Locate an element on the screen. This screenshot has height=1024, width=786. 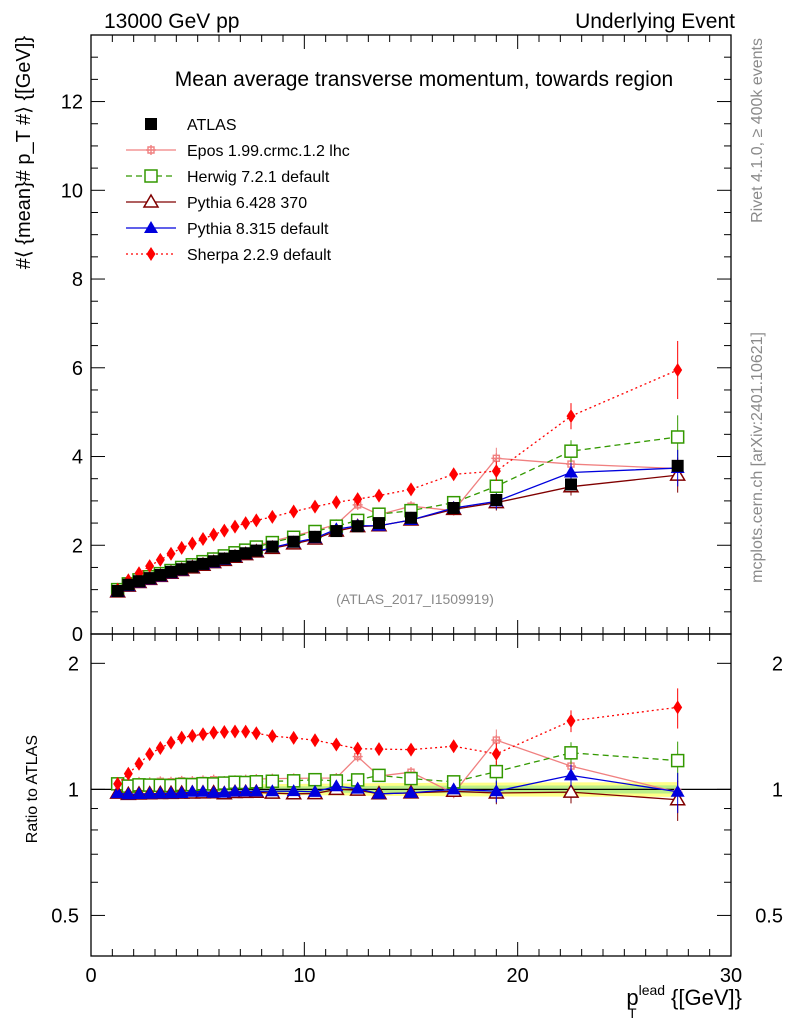
legend-item-pythia8: Pythia 8.315 default is located at coordinates (227, 229).